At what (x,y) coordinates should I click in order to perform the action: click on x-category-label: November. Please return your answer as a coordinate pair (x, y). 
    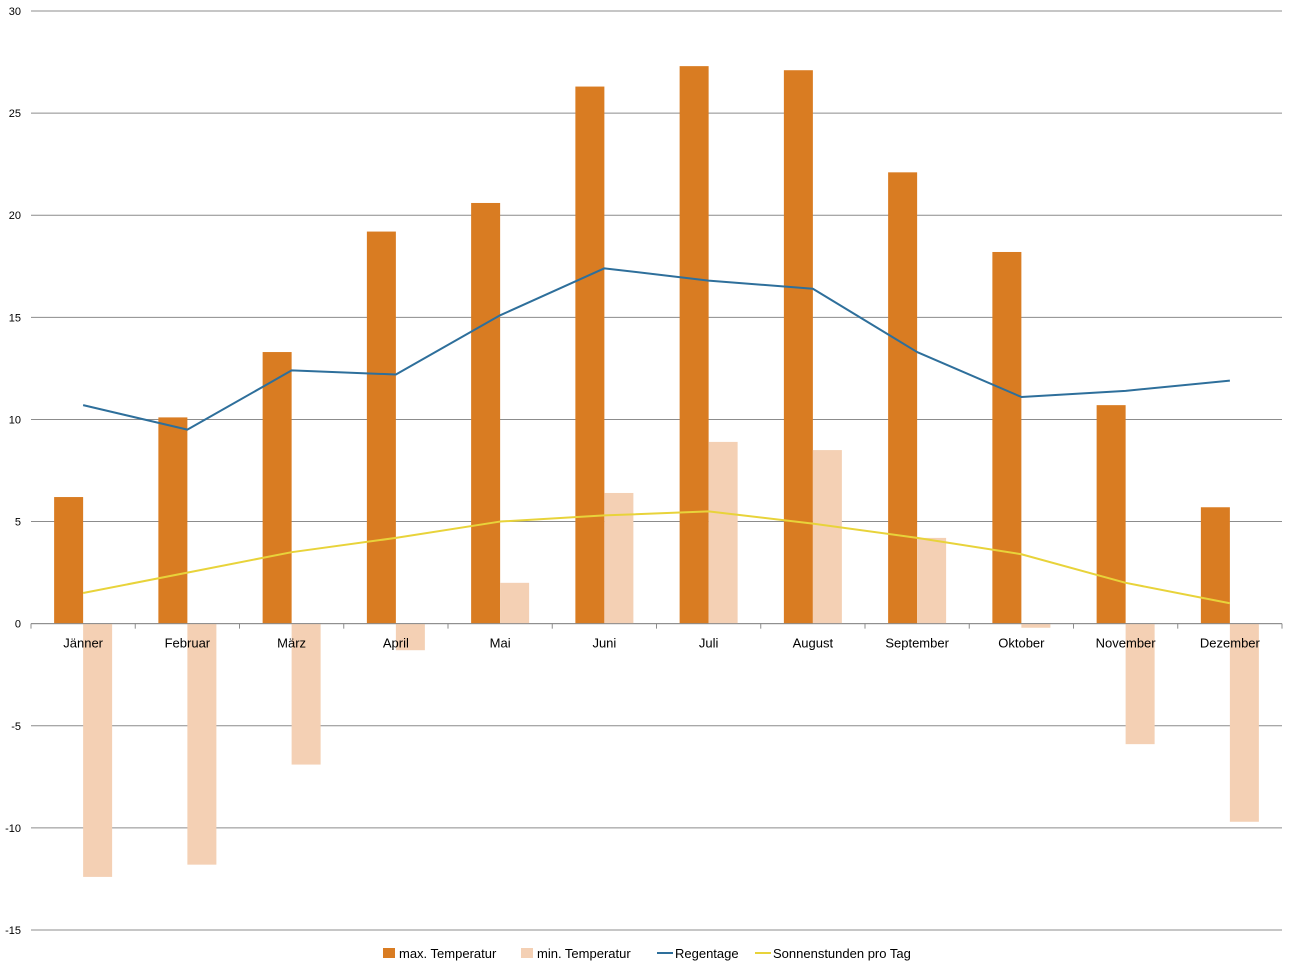
    Looking at the image, I should click on (1126, 643).